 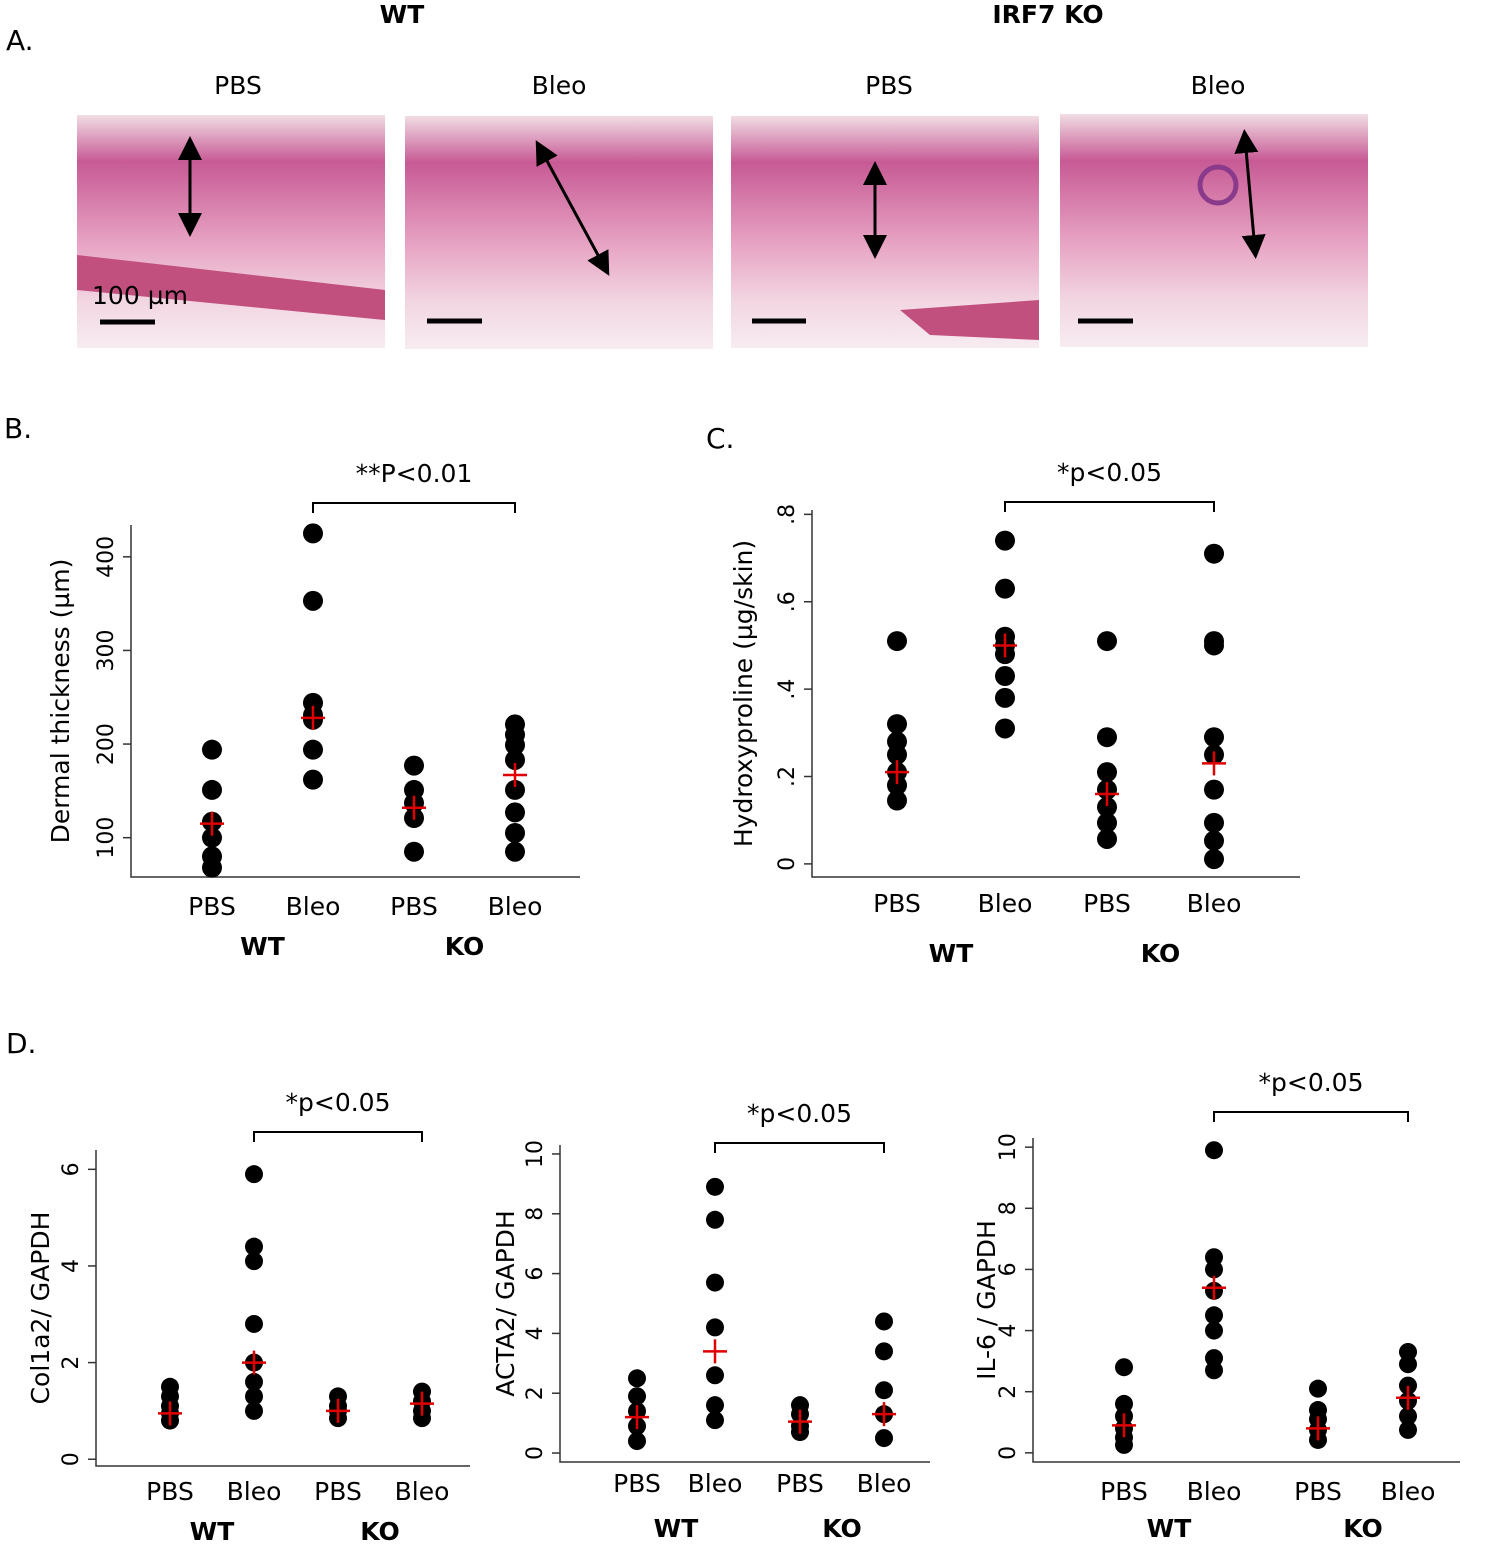 What do you see at coordinates (106, 838) in the screenshot?
I see `y-tick-label: 100` at bounding box center [106, 838].